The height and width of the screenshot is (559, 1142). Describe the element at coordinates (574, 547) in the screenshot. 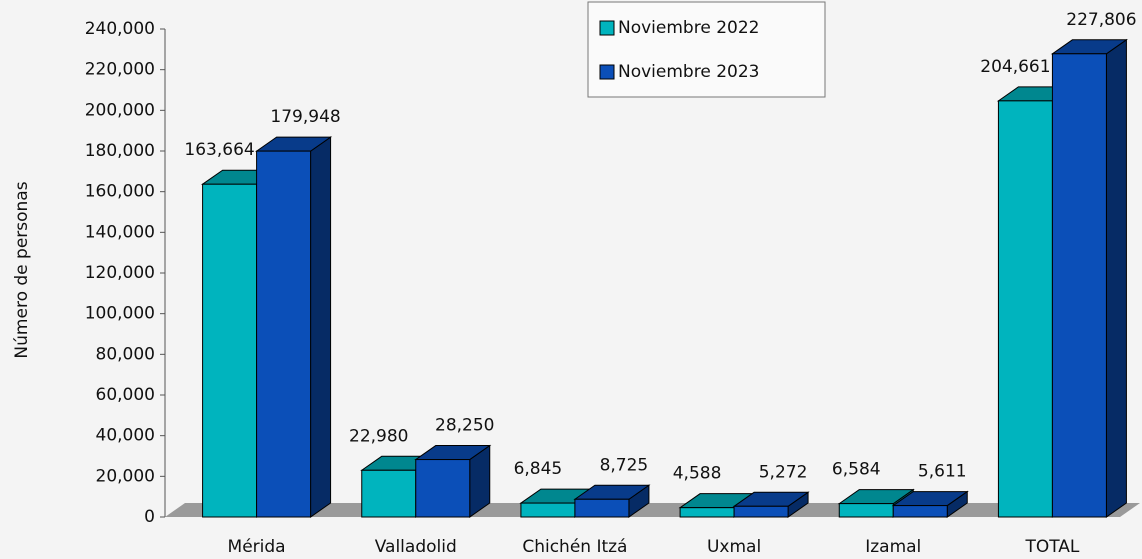

I see `x-tick-label: Chichén Itzá` at that location.